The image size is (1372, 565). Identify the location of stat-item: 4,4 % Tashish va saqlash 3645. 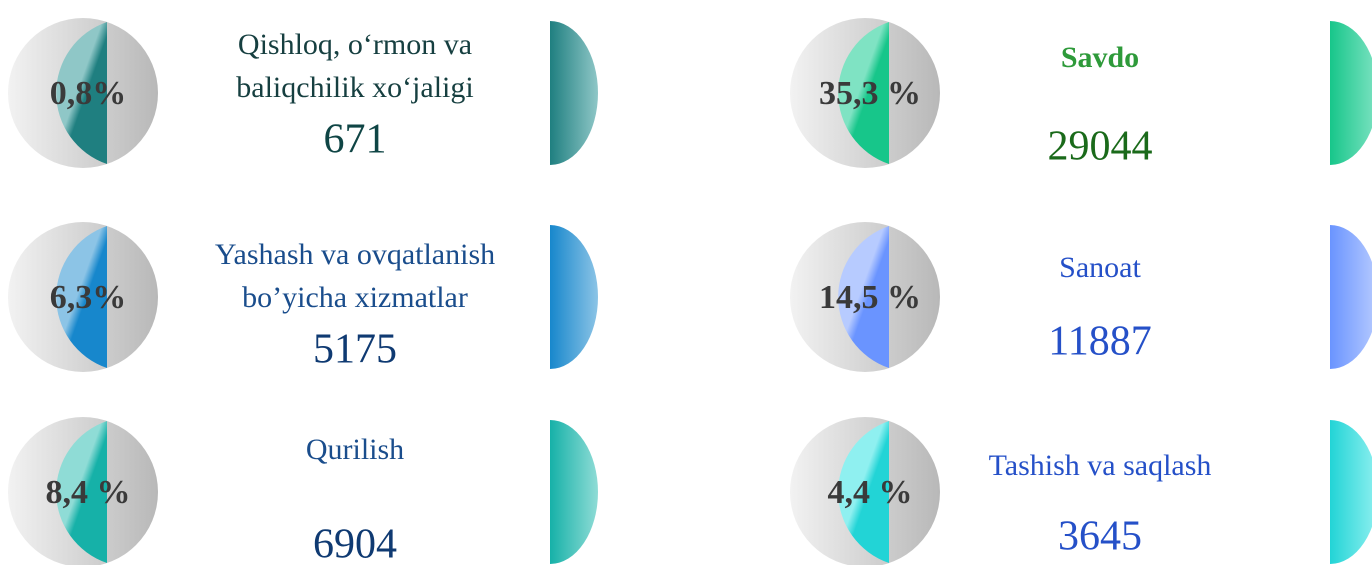
(1081, 491).